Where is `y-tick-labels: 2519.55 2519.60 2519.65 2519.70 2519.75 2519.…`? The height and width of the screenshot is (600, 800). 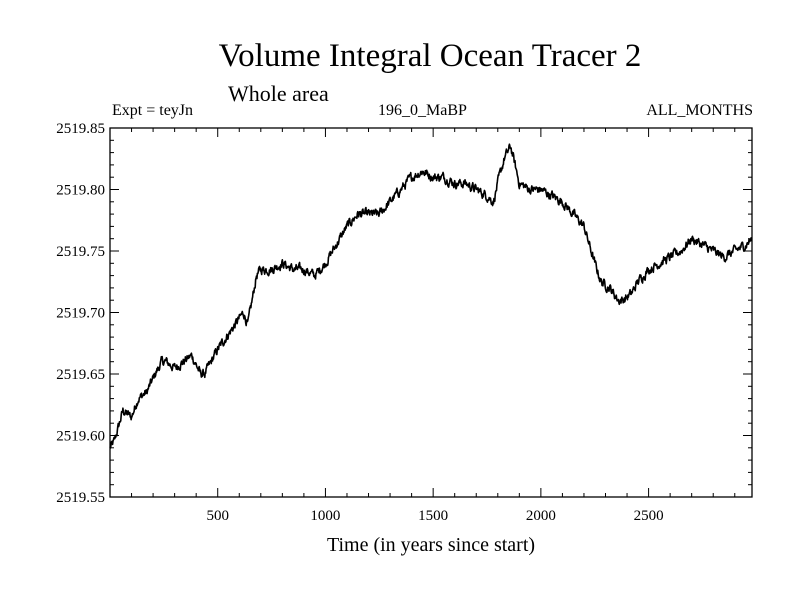 y-tick-labels: 2519.55 2519.60 2519.65 2519.70 2519.75 2519.… is located at coordinates (80, 313).